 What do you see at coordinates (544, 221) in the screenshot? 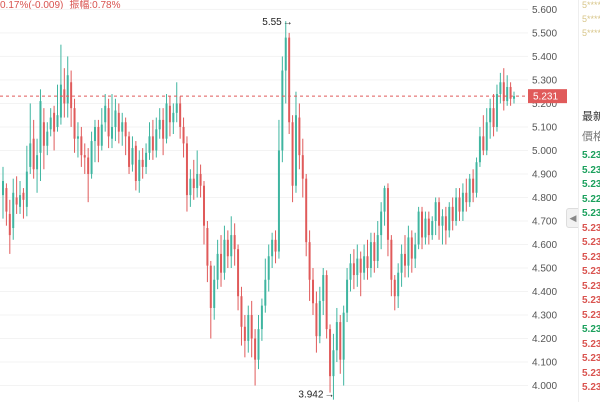
I see `y-tick-label: 4.700` at bounding box center [544, 221].